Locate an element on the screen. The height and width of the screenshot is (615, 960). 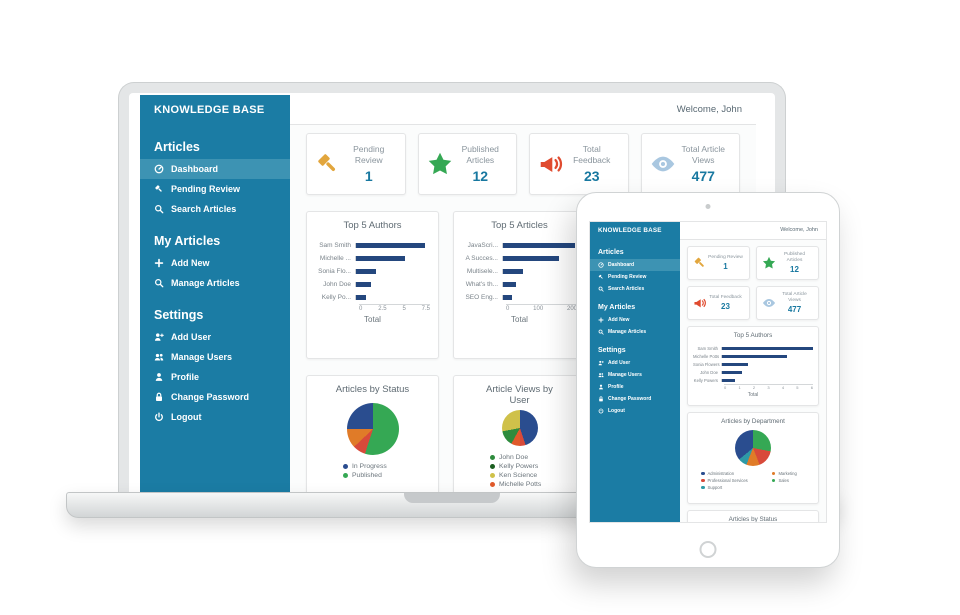
stat-value: 12 is located at coordinates (794, 269).